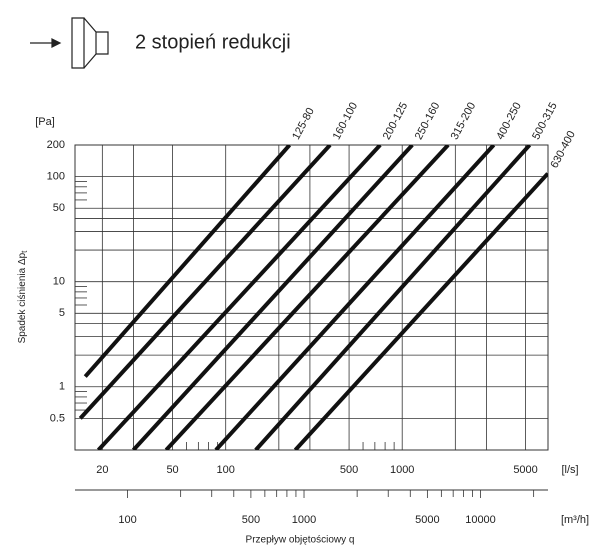 The width and height of the screenshot is (600, 550). I want to click on x-unit: [l/s], so click(569, 470).